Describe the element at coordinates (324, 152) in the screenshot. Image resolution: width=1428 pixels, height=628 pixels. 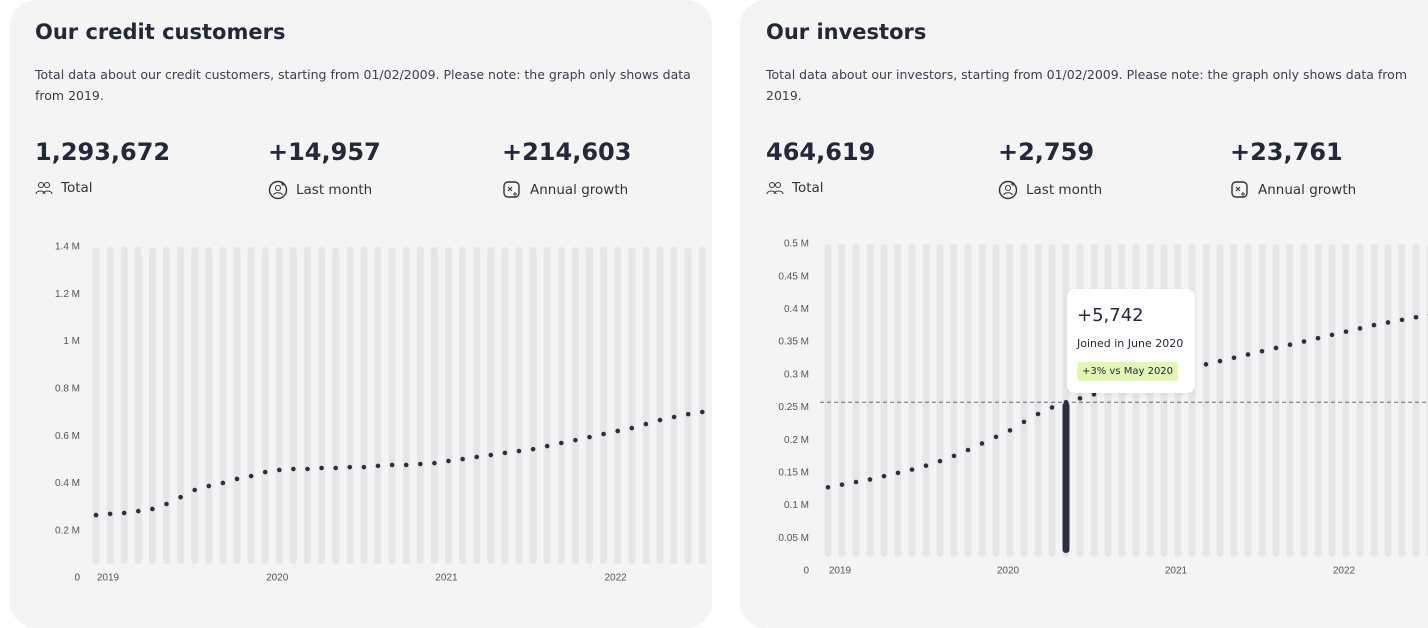
I see `stat-value: +14,957` at that location.